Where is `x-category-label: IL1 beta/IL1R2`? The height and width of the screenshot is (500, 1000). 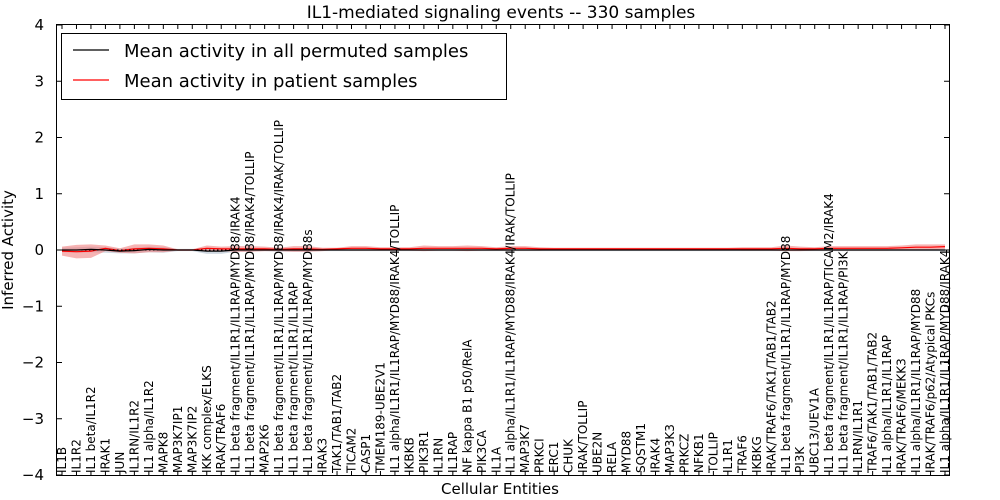 x-category-label: IL1 beta/IL1R2 is located at coordinates (91, 429).